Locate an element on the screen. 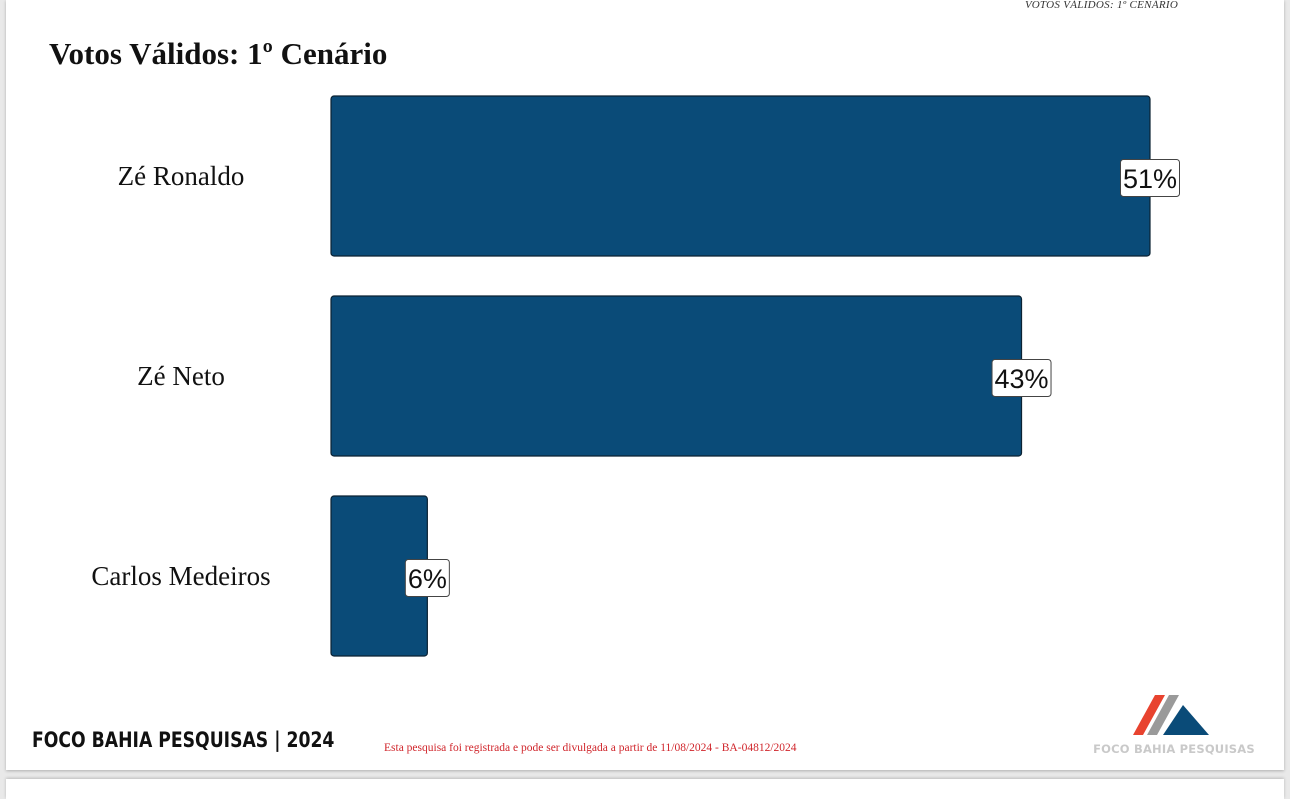 This screenshot has width=1290, height=799. svg-text: 43% is located at coordinates (1022, 379).